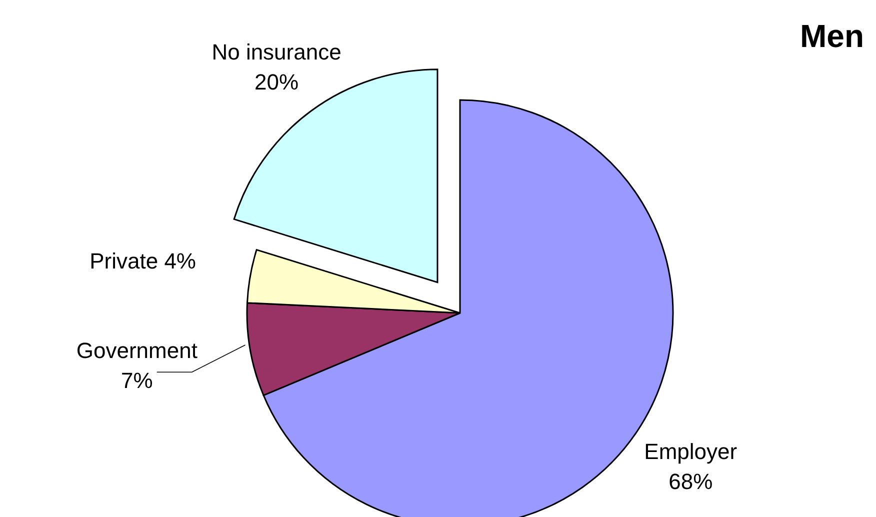 The height and width of the screenshot is (517, 876). I want to click on data-label: 68%, so click(690, 481).